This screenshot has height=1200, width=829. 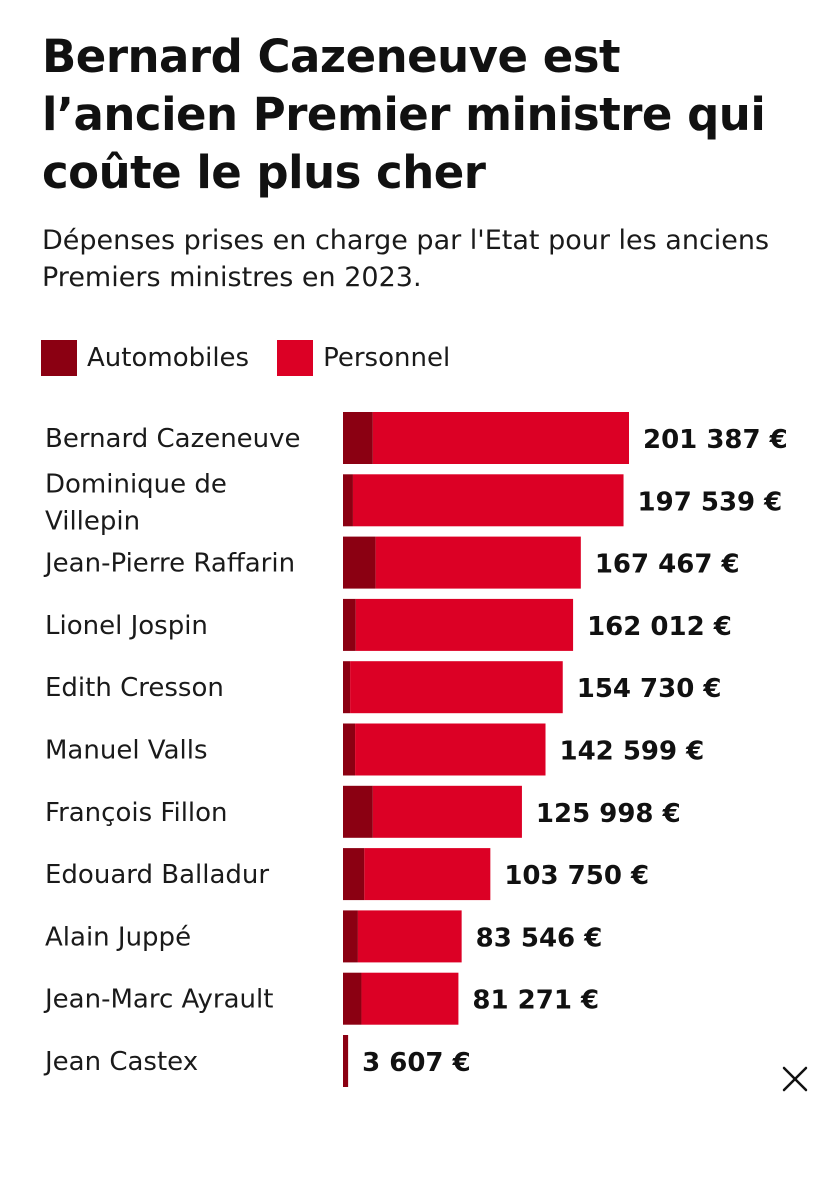 I want to click on legend-label-personnel: Personnel, so click(x=387, y=358).